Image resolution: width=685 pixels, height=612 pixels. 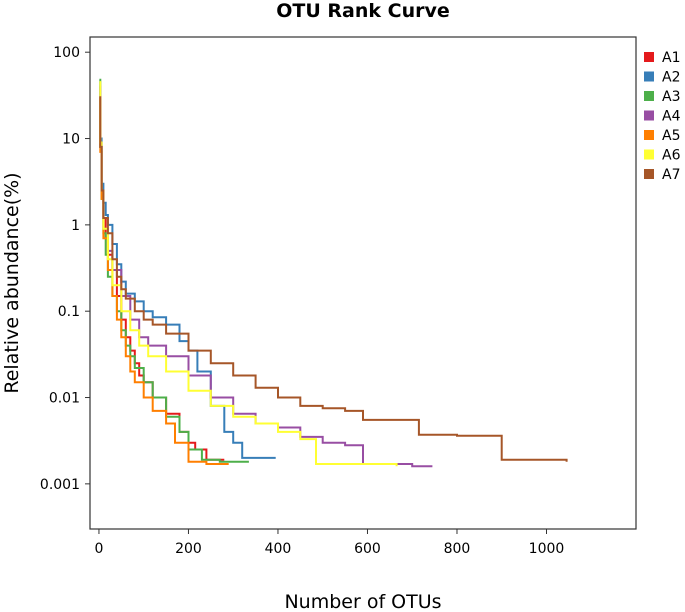 I want to click on series-line-a1, so click(x=162, y=278).